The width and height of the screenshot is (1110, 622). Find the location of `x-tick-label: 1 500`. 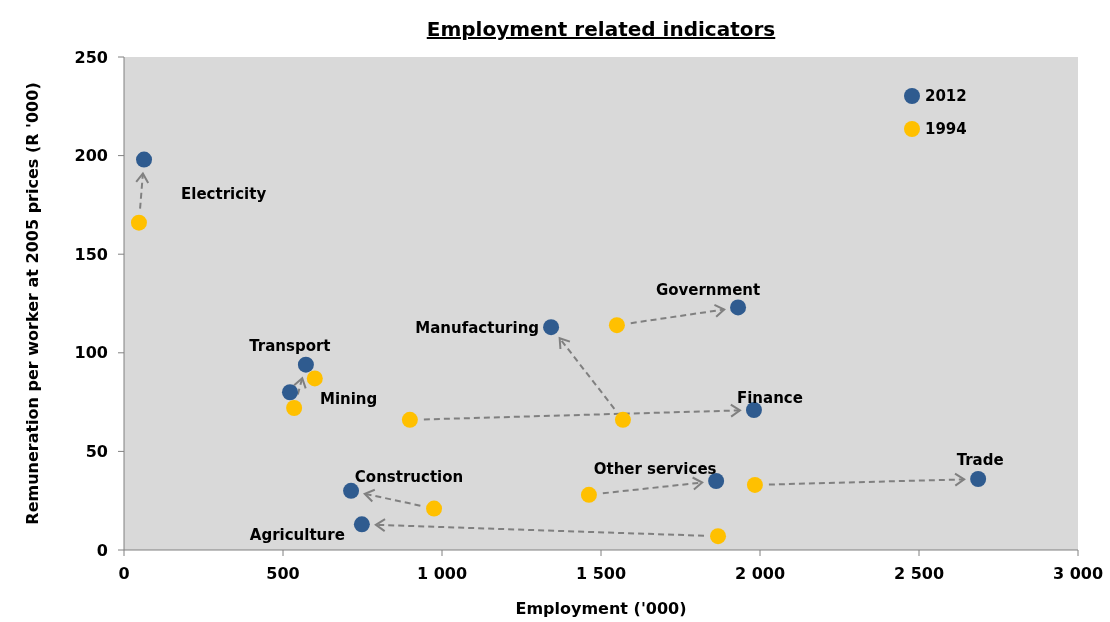

x-tick-label: 1 500 is located at coordinates (601, 573).